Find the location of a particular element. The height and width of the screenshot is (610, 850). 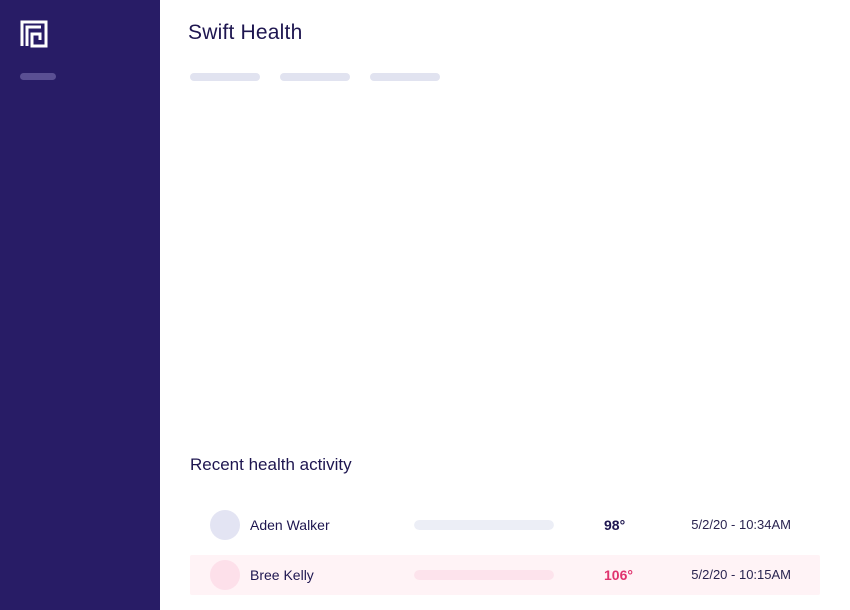

timestamp: 5/2/20 - 10:34AM is located at coordinates (741, 524).